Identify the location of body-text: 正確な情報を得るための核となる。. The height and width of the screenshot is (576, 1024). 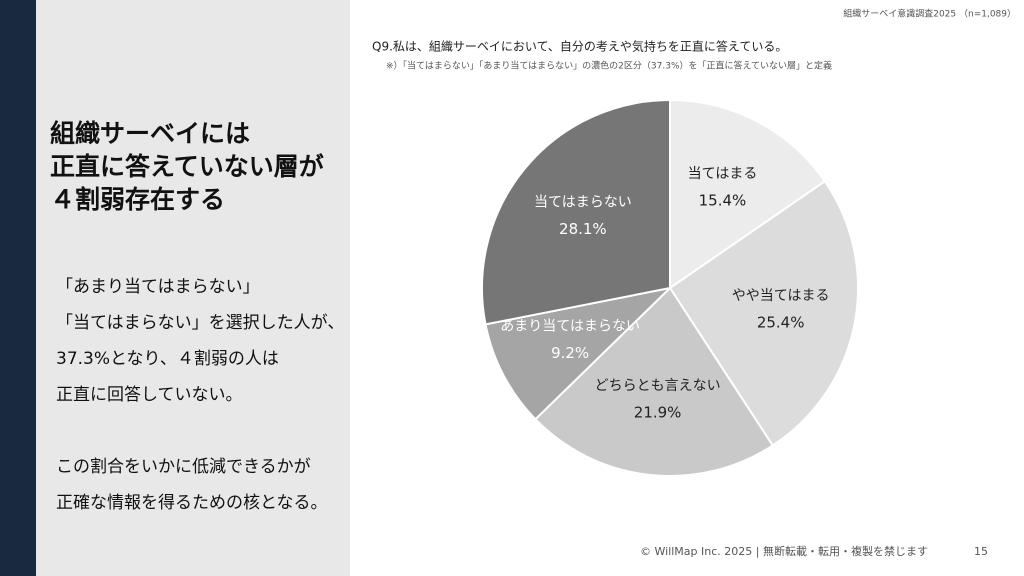
(192, 503).